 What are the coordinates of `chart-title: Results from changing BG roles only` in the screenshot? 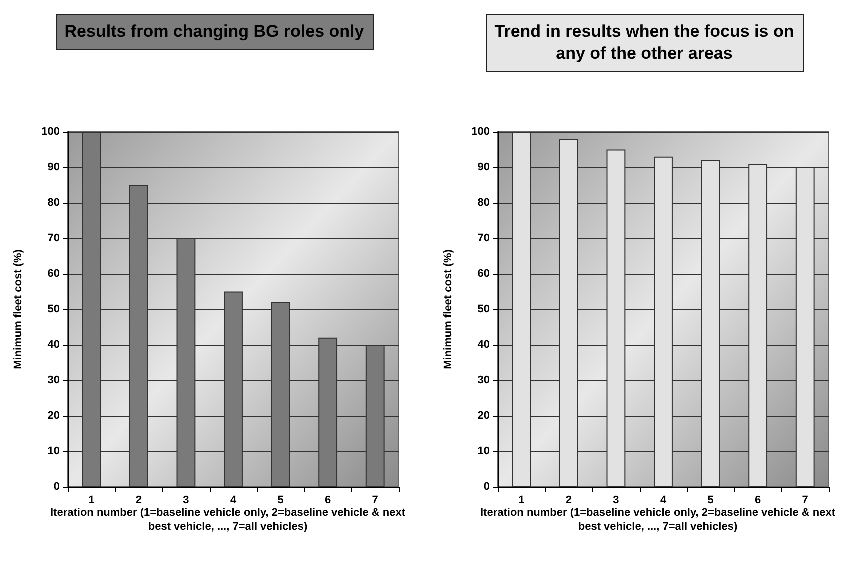 It's located at (215, 32).